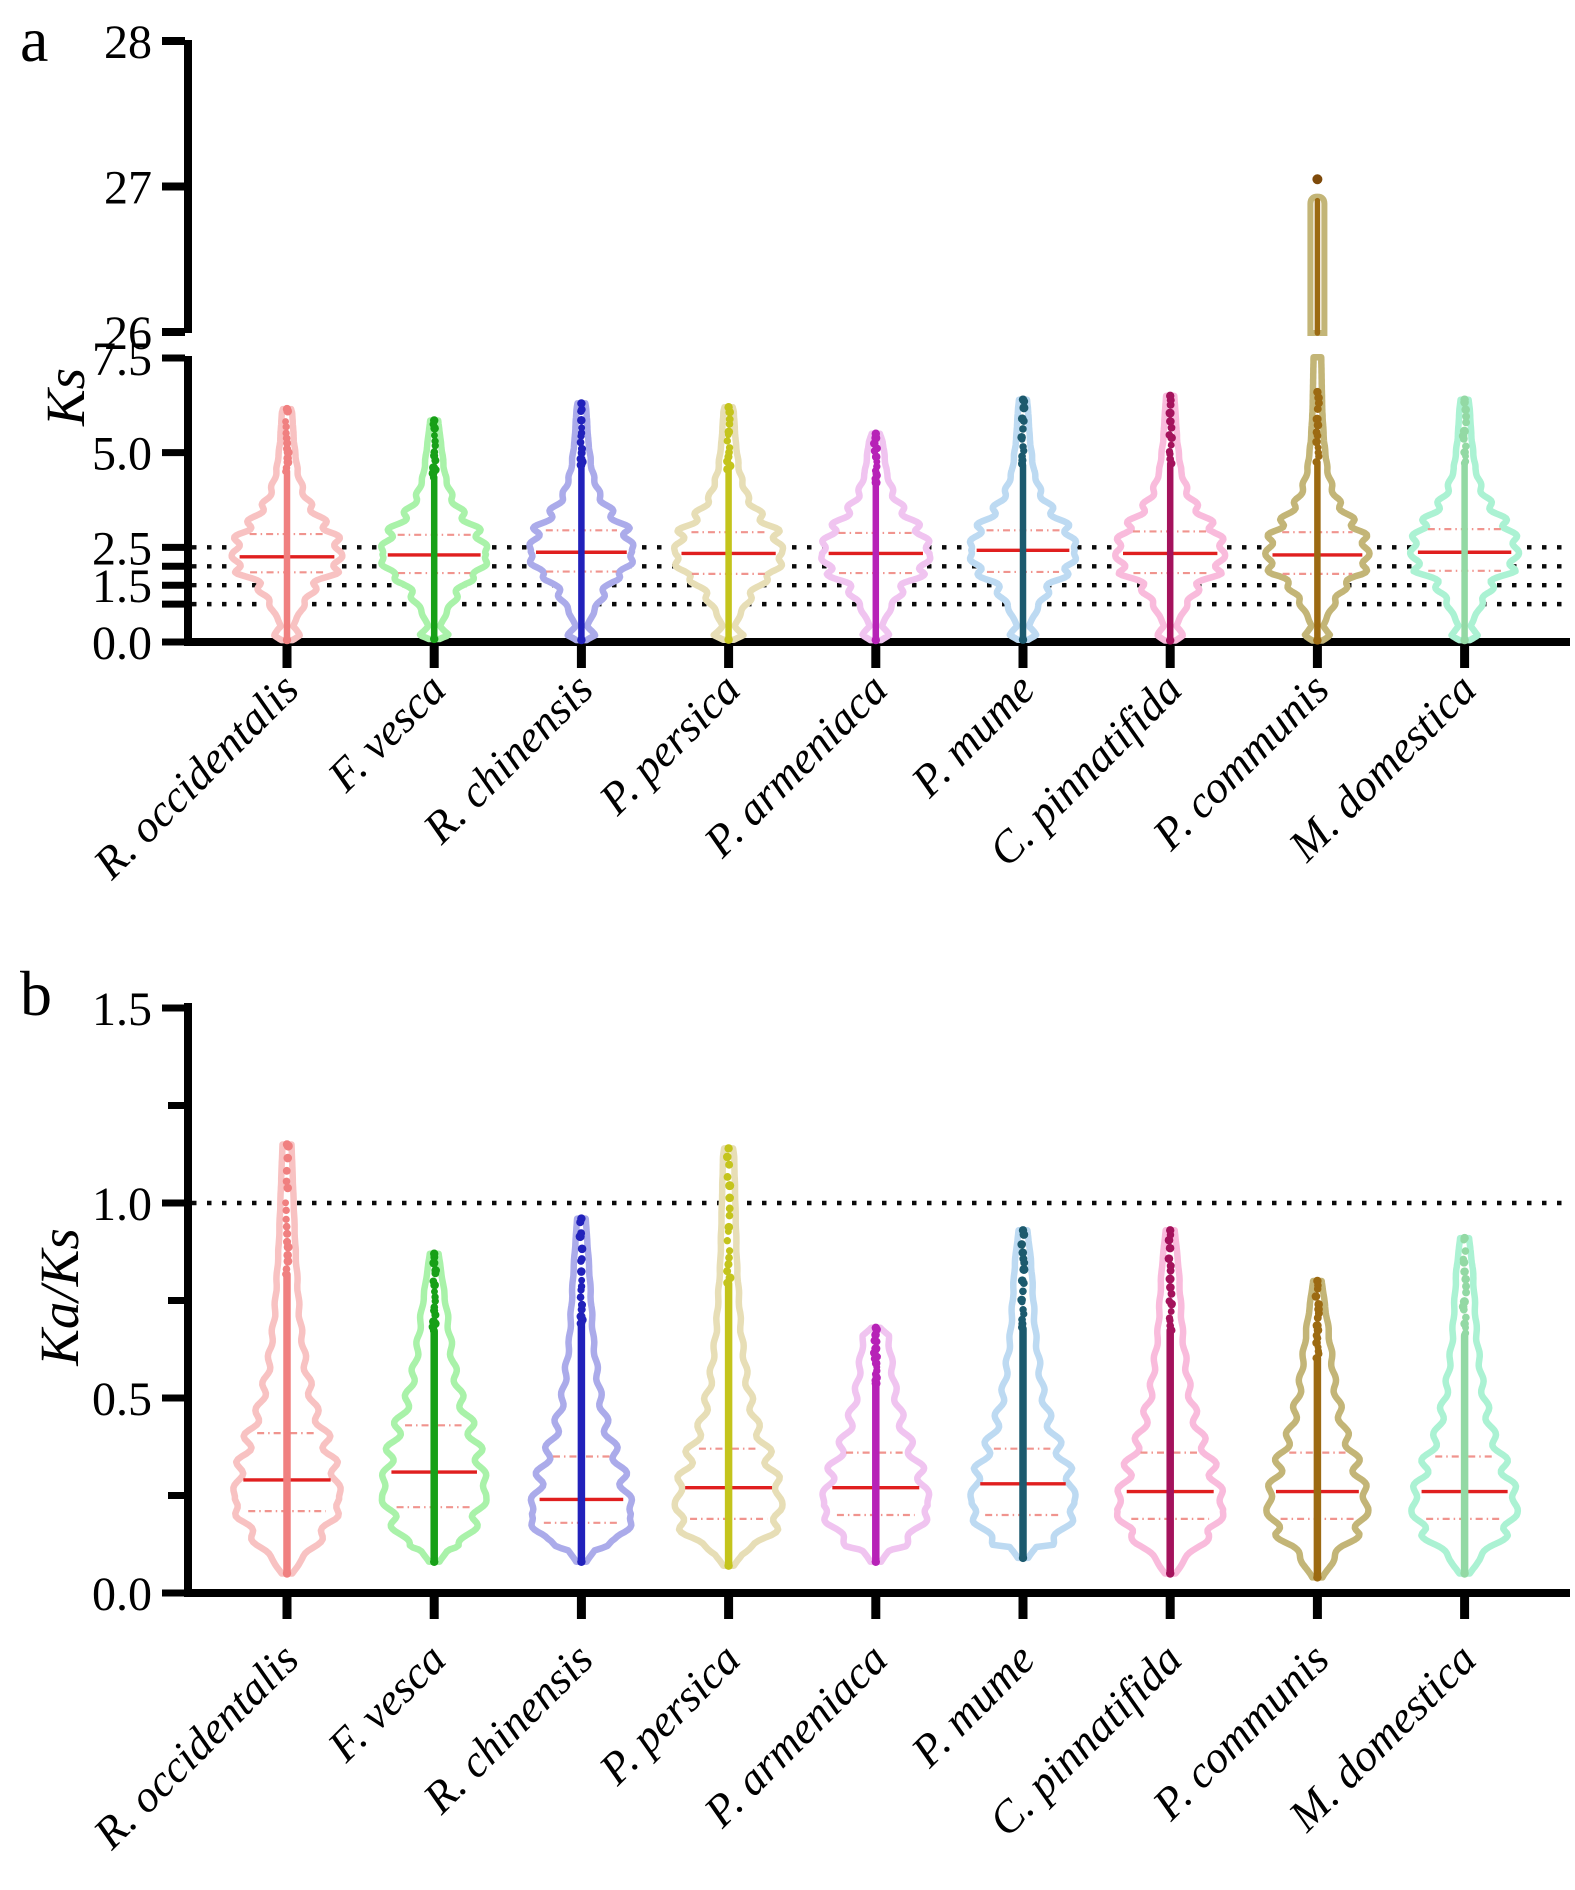 The image size is (1575, 1890). Describe the element at coordinates (434, 530) in the screenshot. I see `violin-a-f-vesca` at that location.